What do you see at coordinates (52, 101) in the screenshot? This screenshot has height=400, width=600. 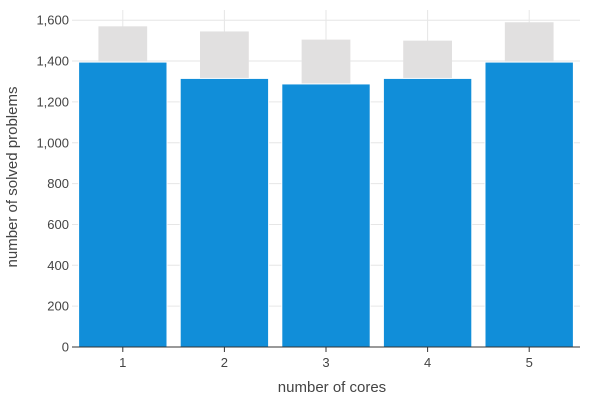 I see `y-tick-label: 1,200` at bounding box center [52, 101].